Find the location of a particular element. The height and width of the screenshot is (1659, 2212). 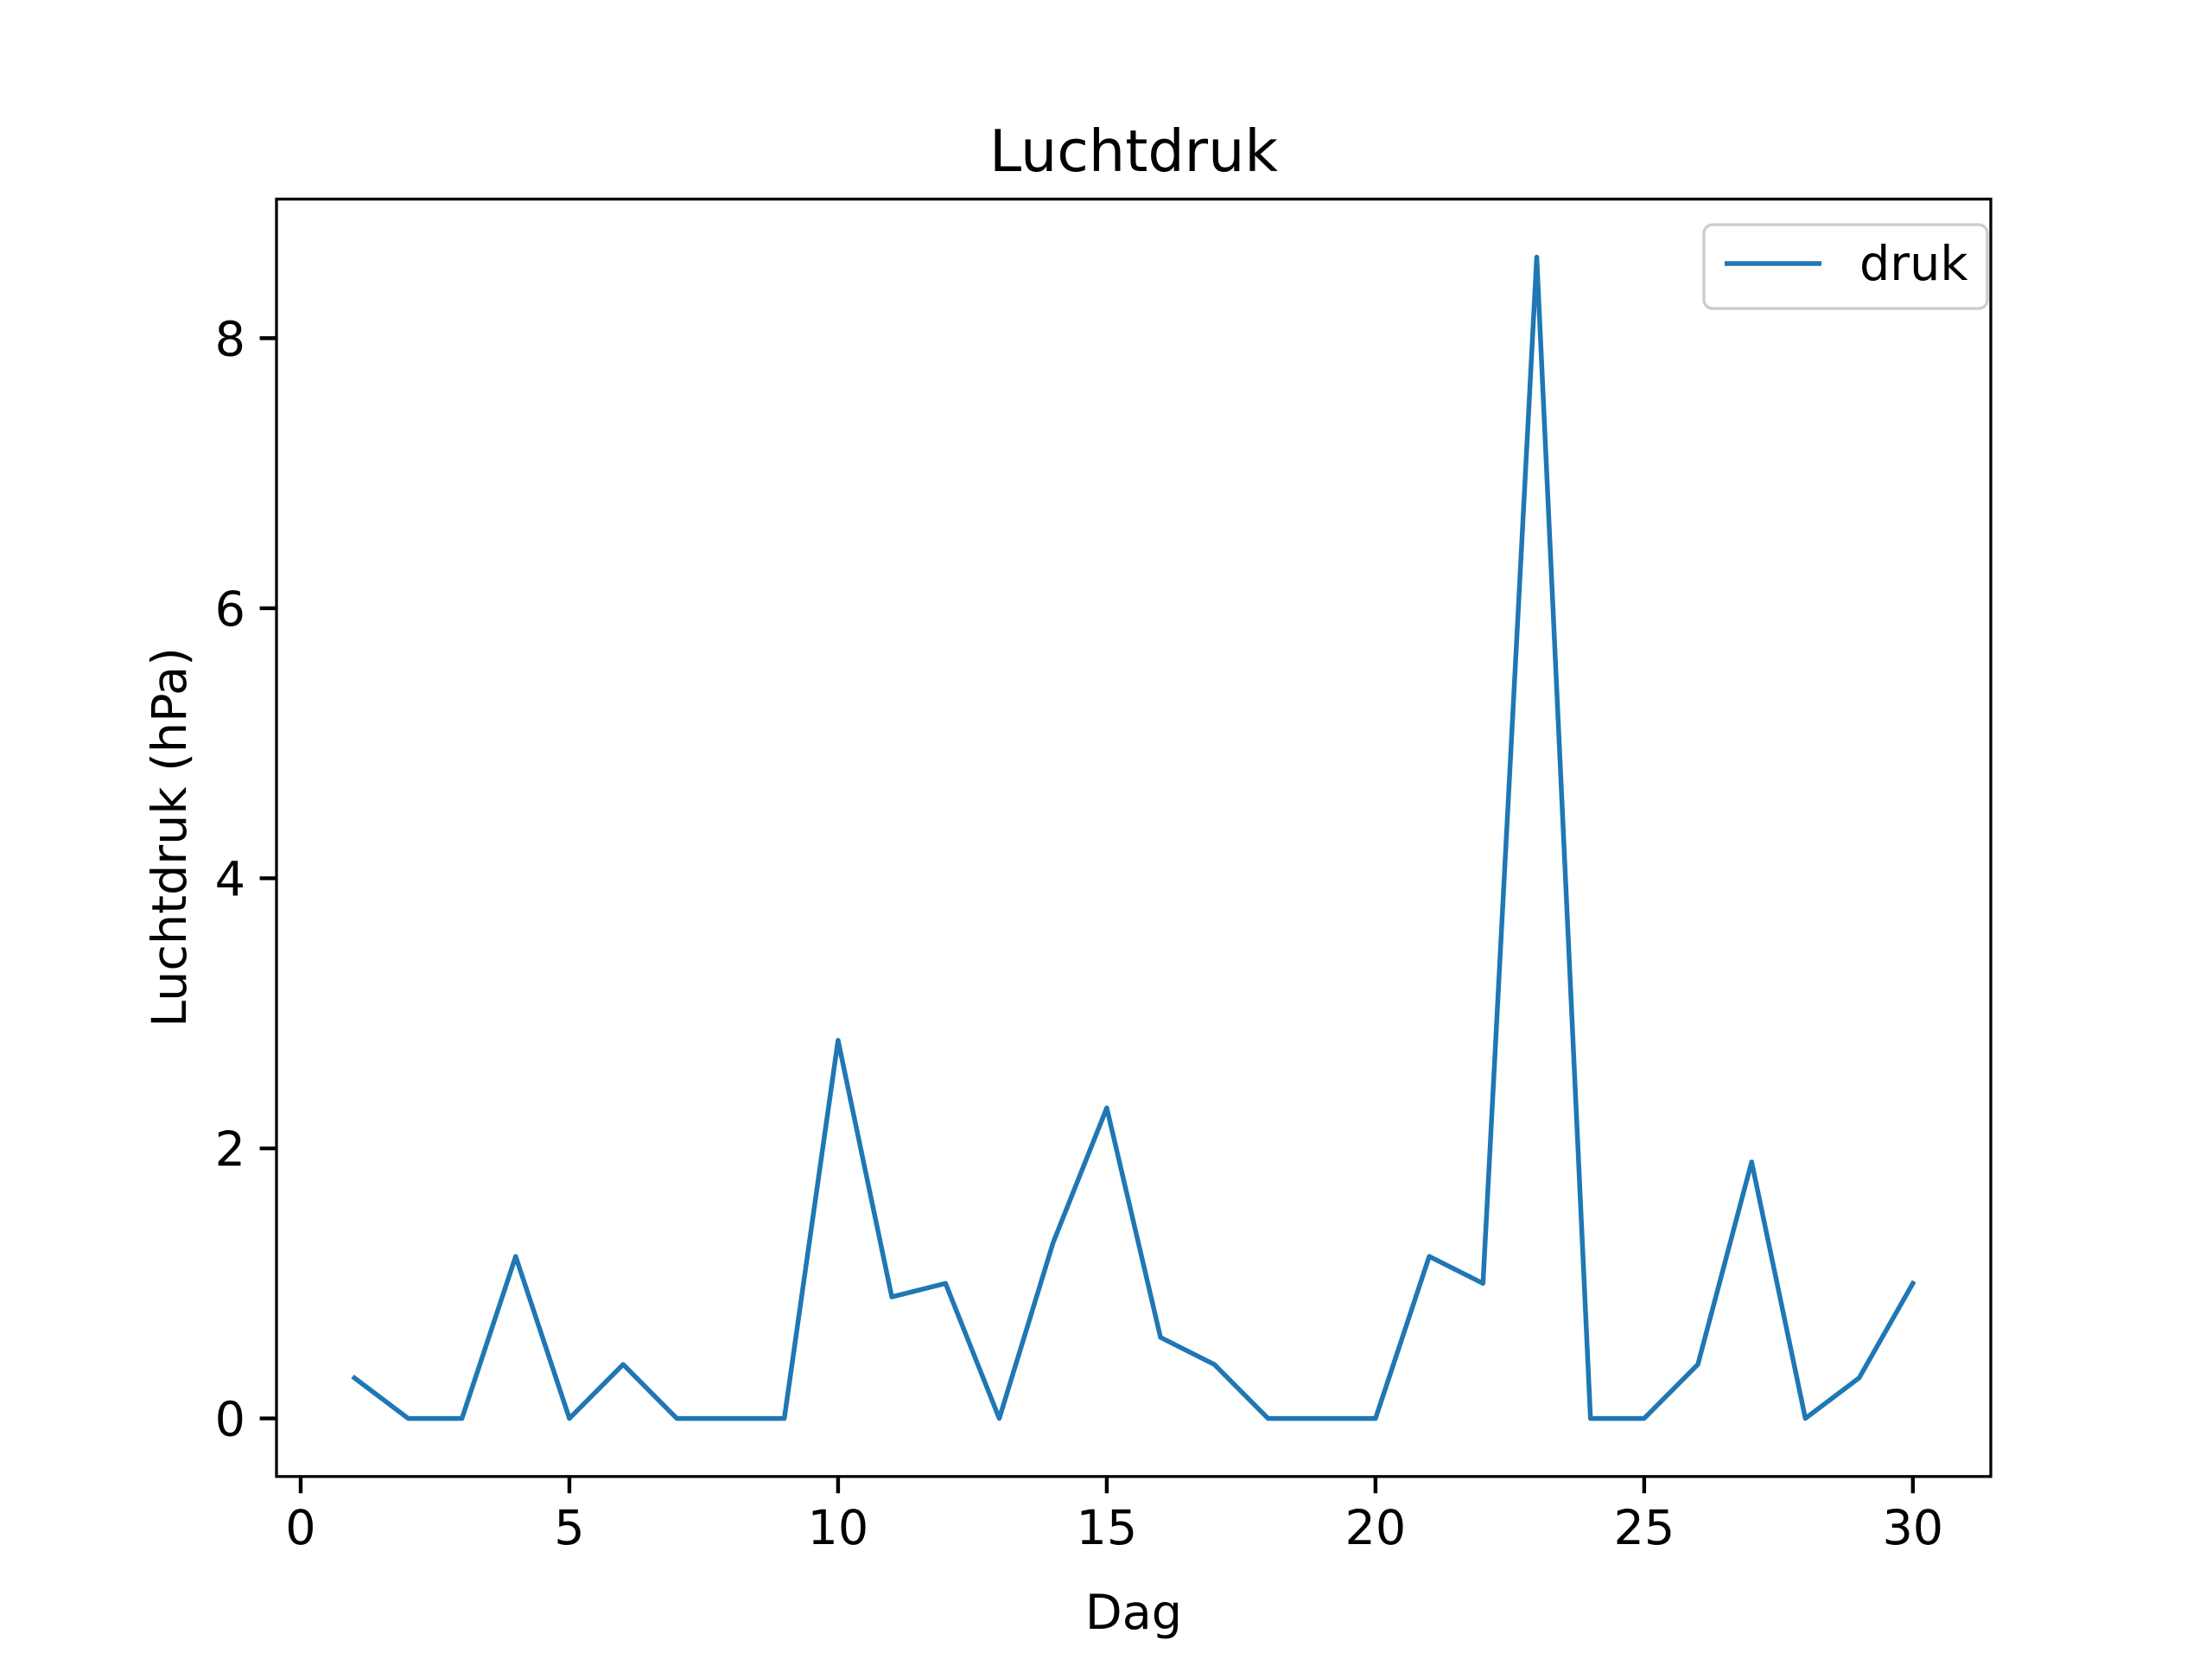

x-tick-label: 15 is located at coordinates (1107, 1528).